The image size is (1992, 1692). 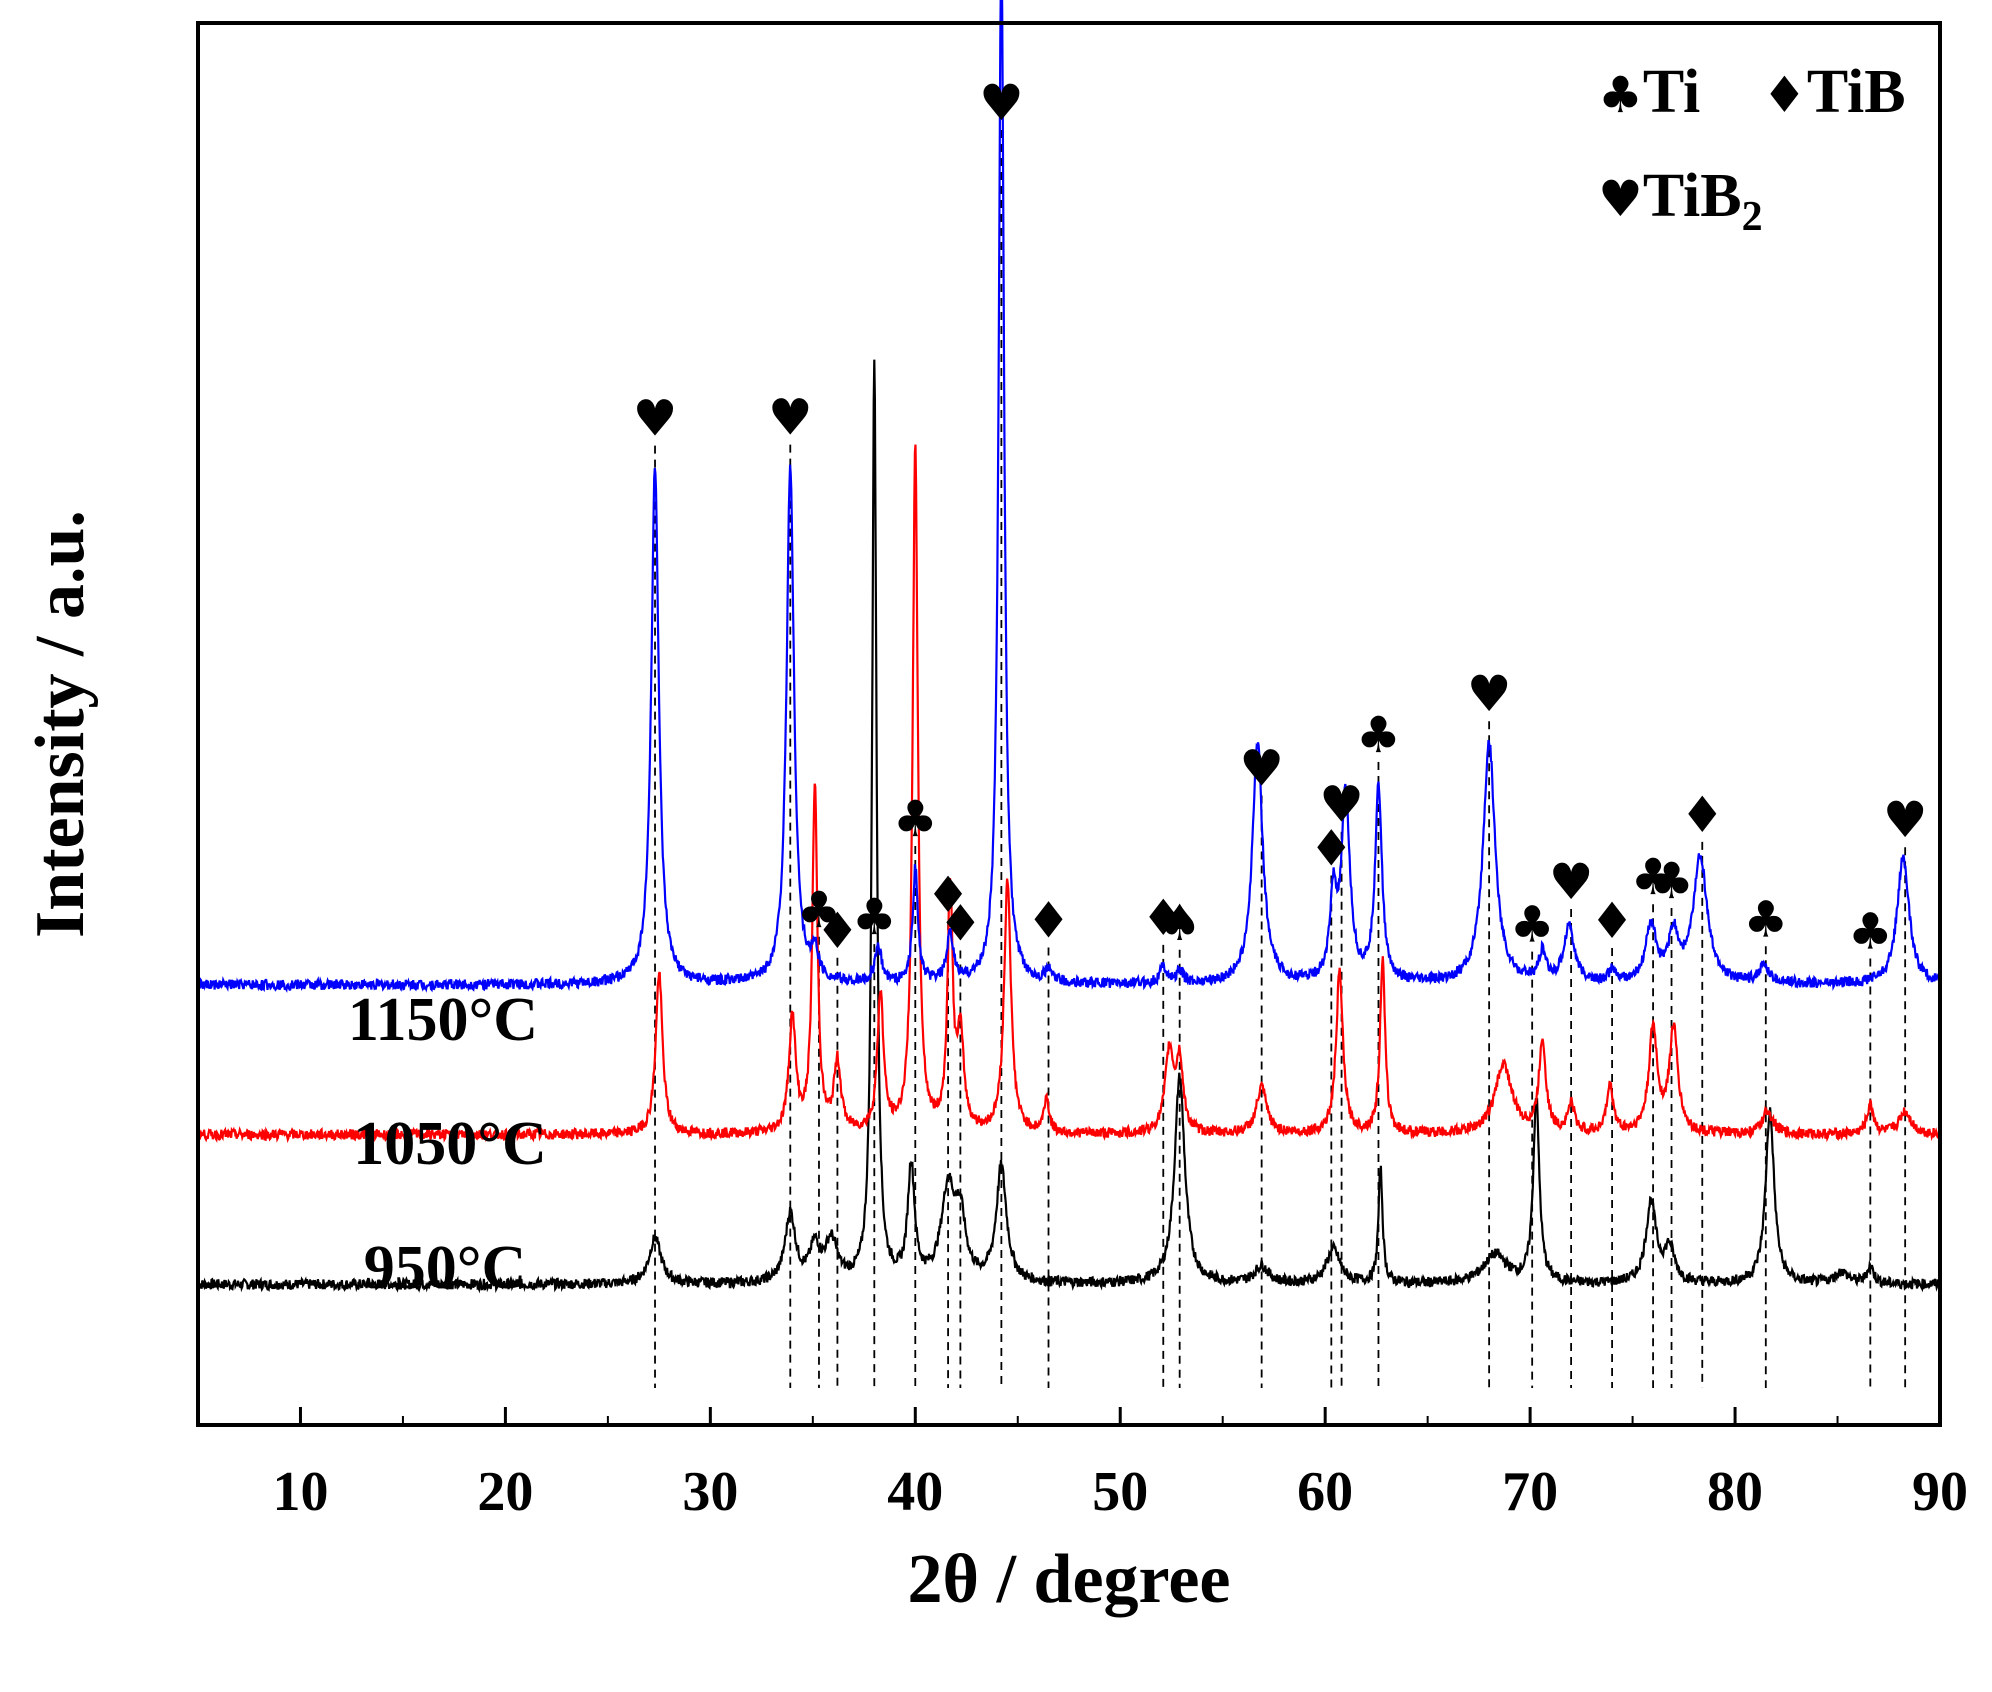 I want to click on legend-label-tib: TiB, so click(x=1856, y=92).